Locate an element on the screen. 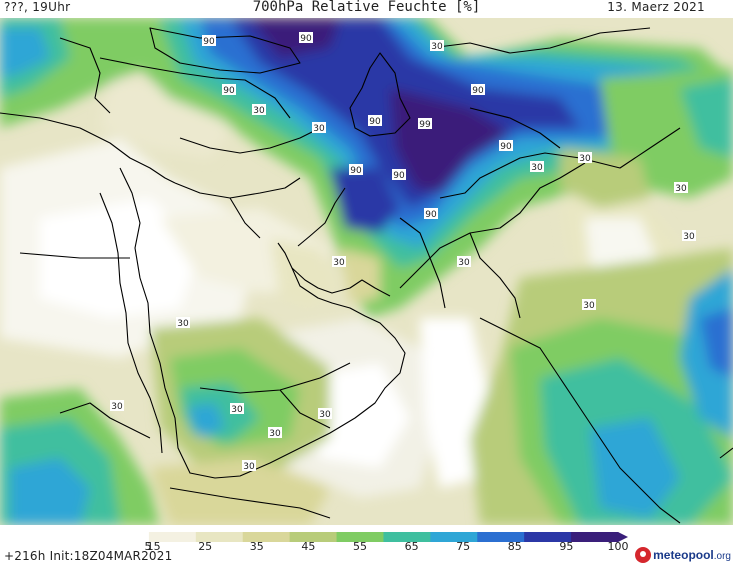 The width and height of the screenshot is (733, 566). colorbar-tick-label: 100 is located at coordinates (618, 546).